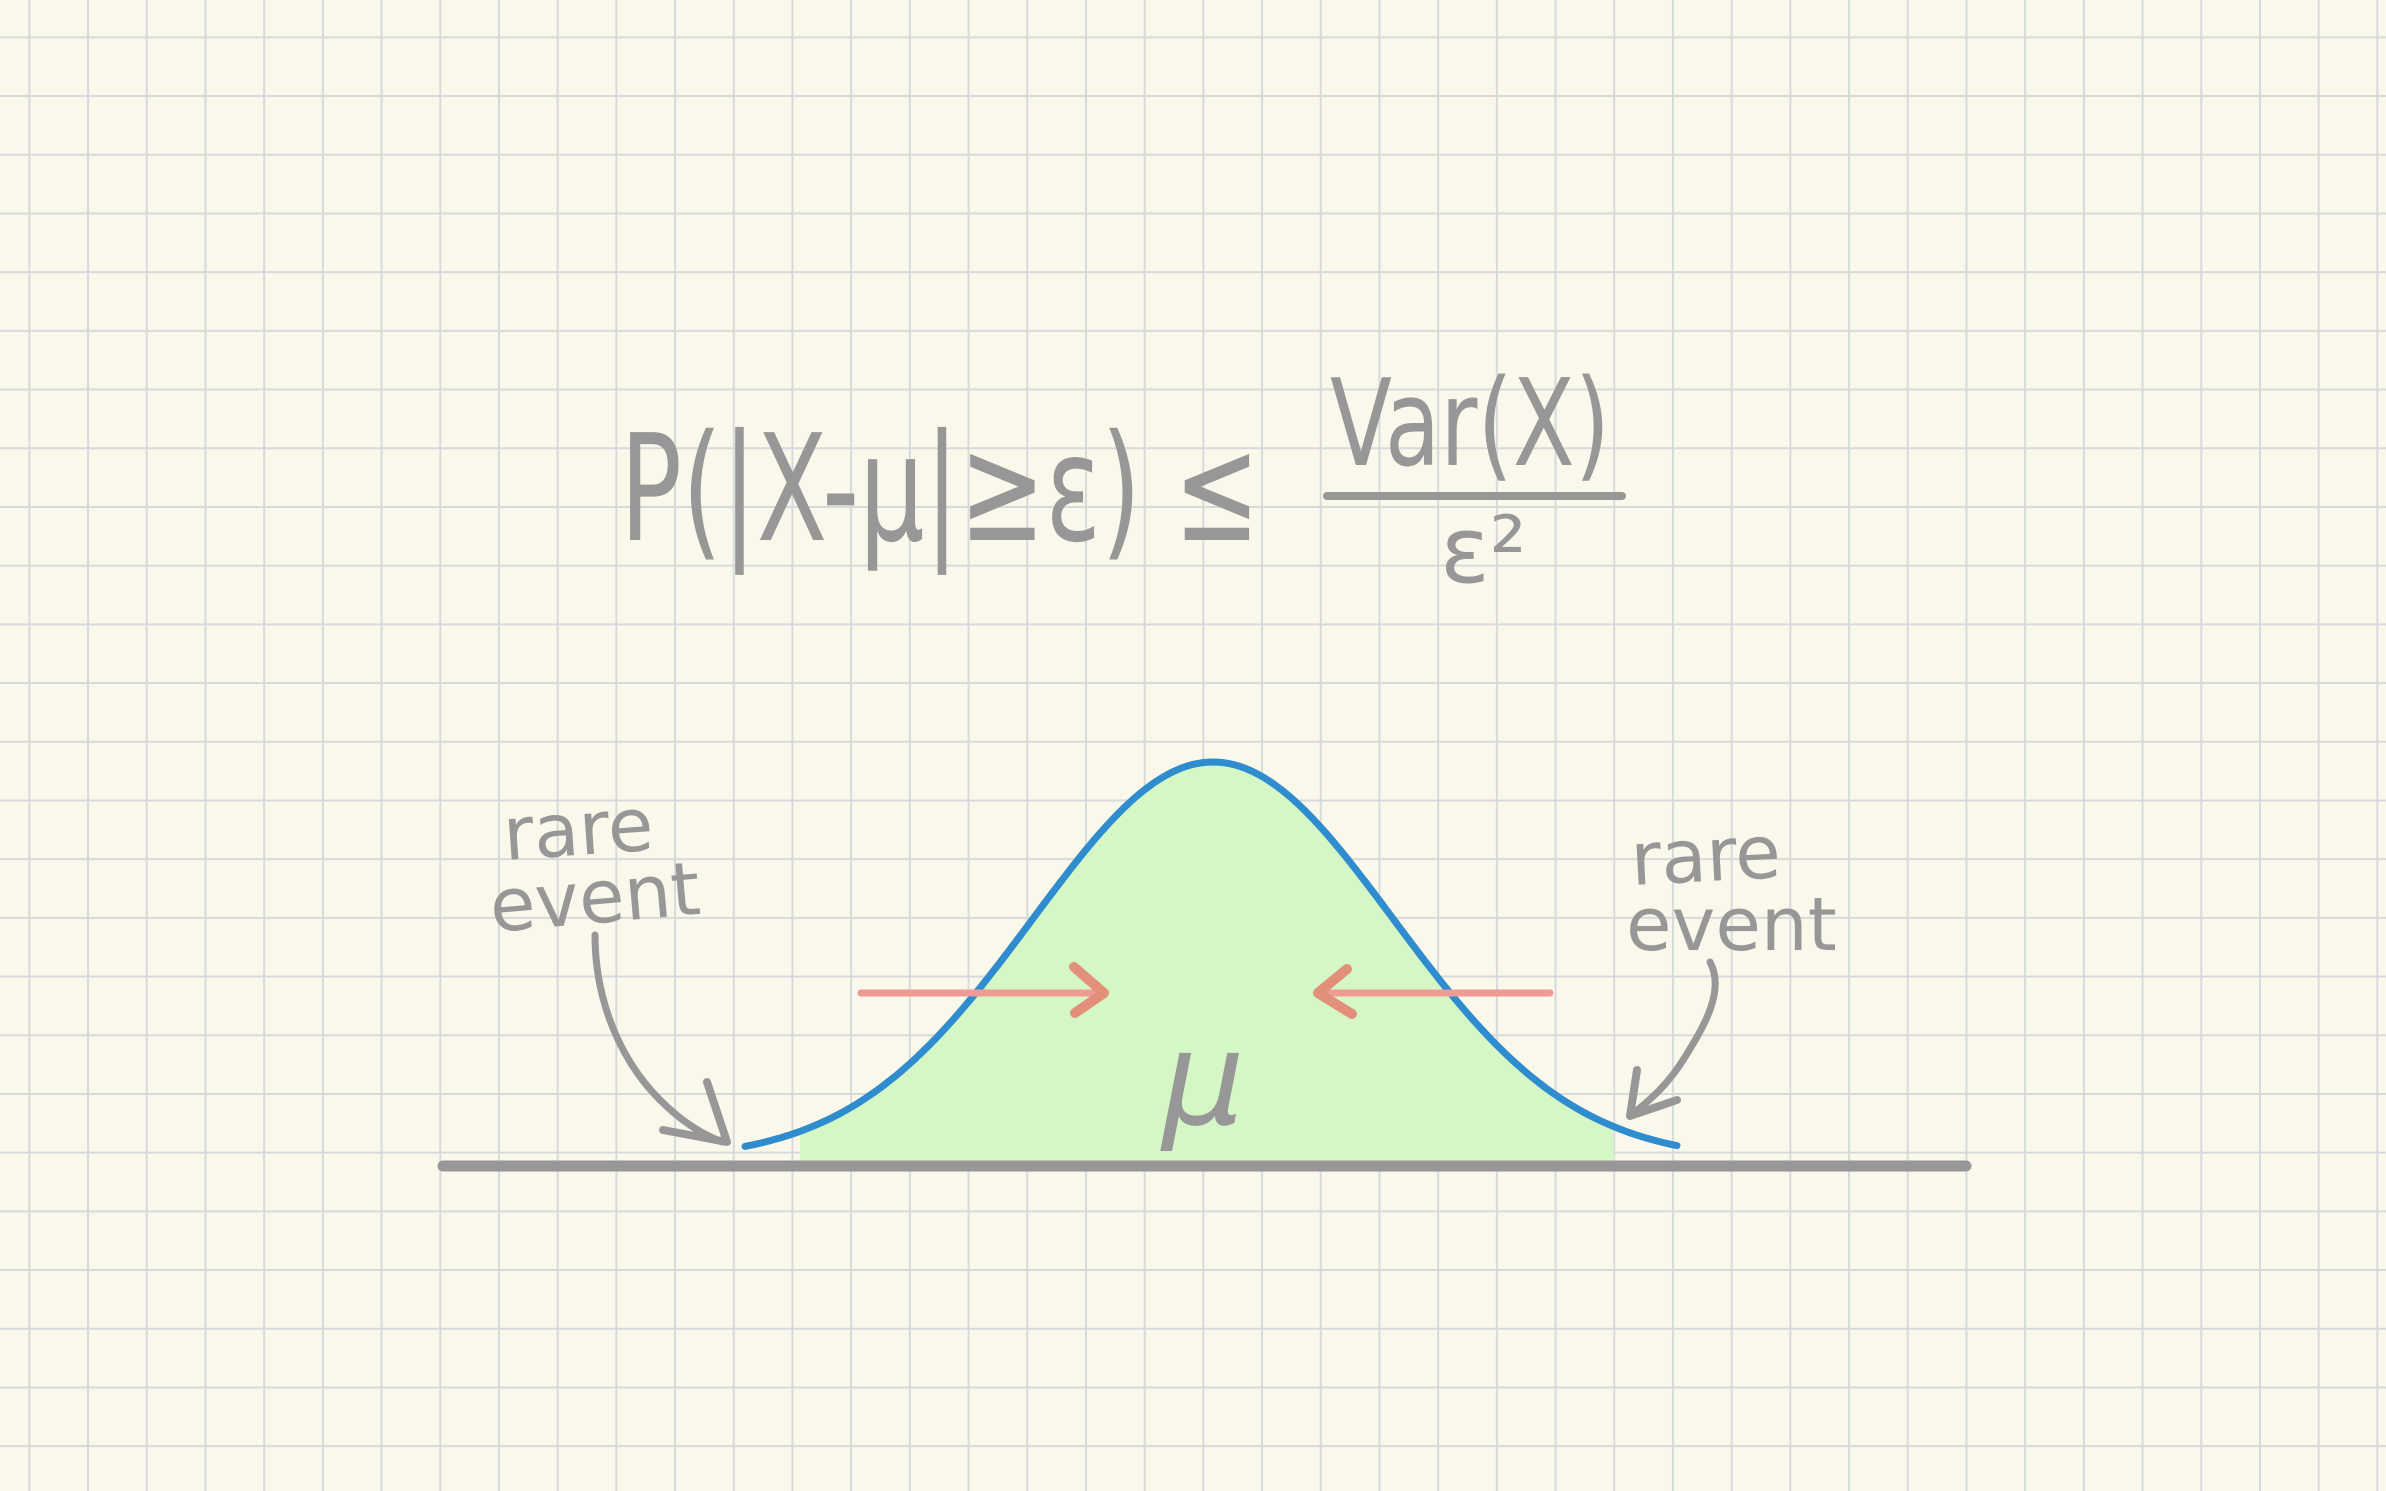 The width and height of the screenshot is (2386, 1491). What do you see at coordinates (1705, 856) in the screenshot?
I see `right-annotation-line1: rare` at bounding box center [1705, 856].